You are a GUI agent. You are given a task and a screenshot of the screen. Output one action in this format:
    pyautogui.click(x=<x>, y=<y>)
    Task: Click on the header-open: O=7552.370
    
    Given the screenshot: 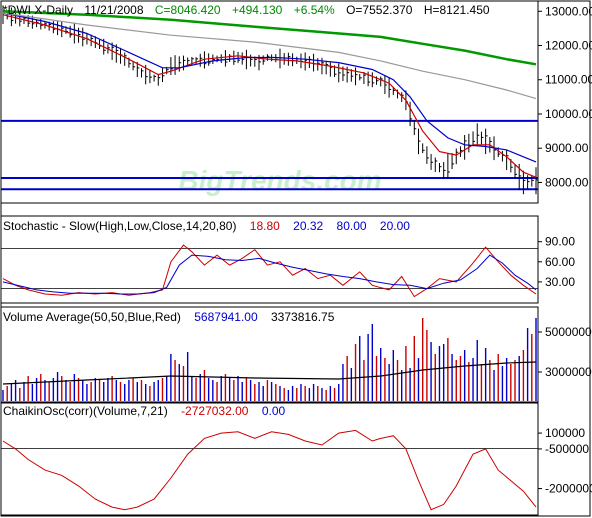 What is the action you would take?
    pyautogui.click(x=379, y=10)
    